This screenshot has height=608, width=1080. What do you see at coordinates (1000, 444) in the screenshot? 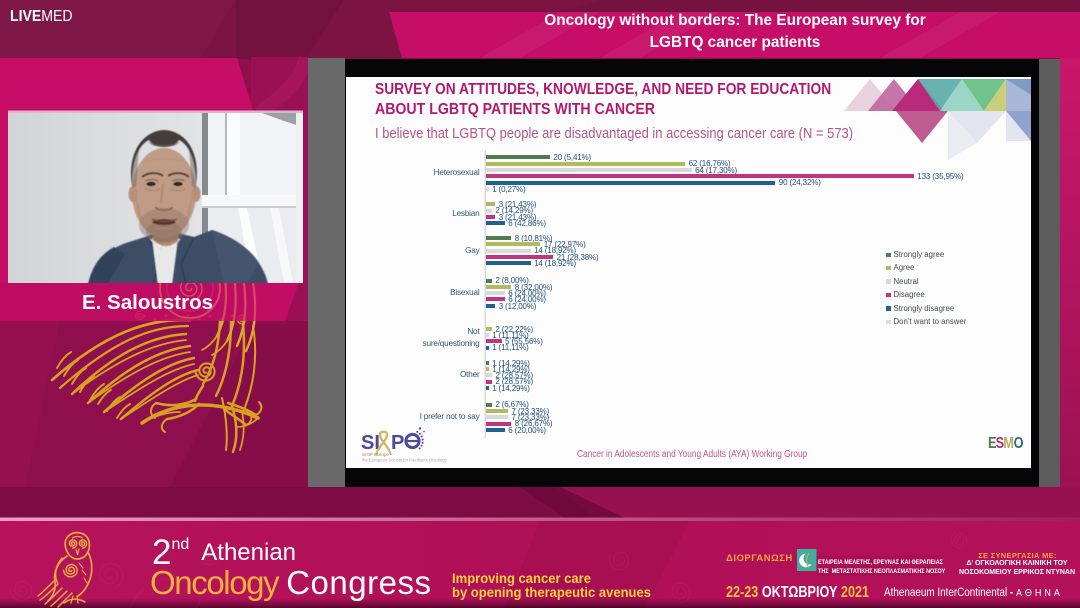
I see `svg-text: S` at bounding box center [1000, 444].